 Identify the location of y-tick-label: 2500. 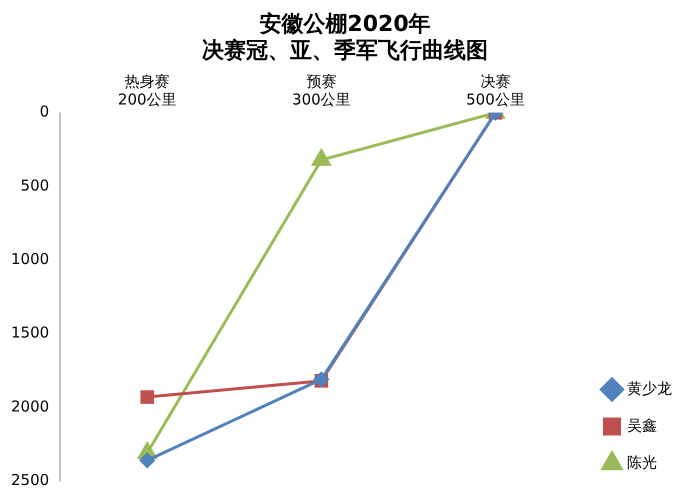
(30, 479).